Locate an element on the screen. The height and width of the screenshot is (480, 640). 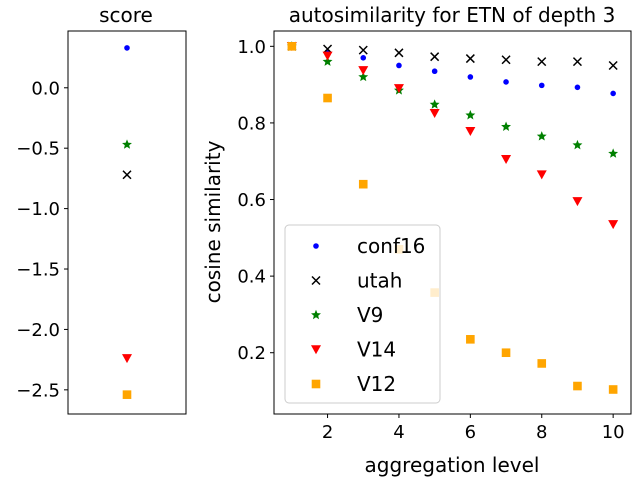
score-markers is located at coordinates (127, 222).